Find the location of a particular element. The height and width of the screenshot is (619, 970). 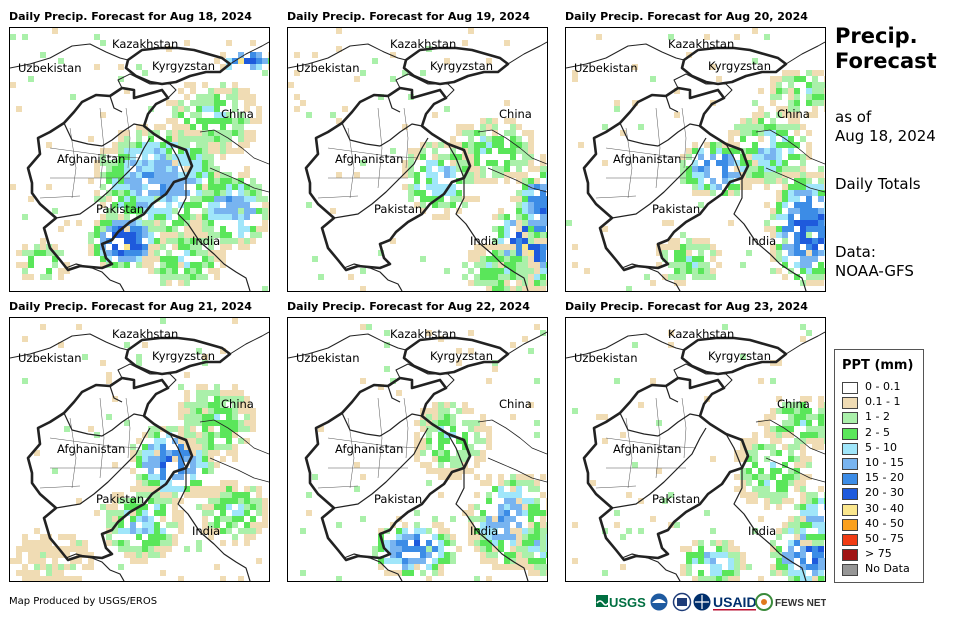

coastline is located at coordinates (648, 275).